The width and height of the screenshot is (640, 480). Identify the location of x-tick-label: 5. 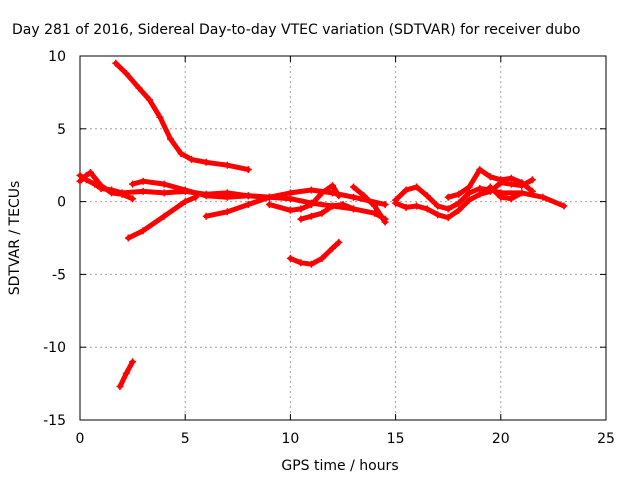
(185, 439).